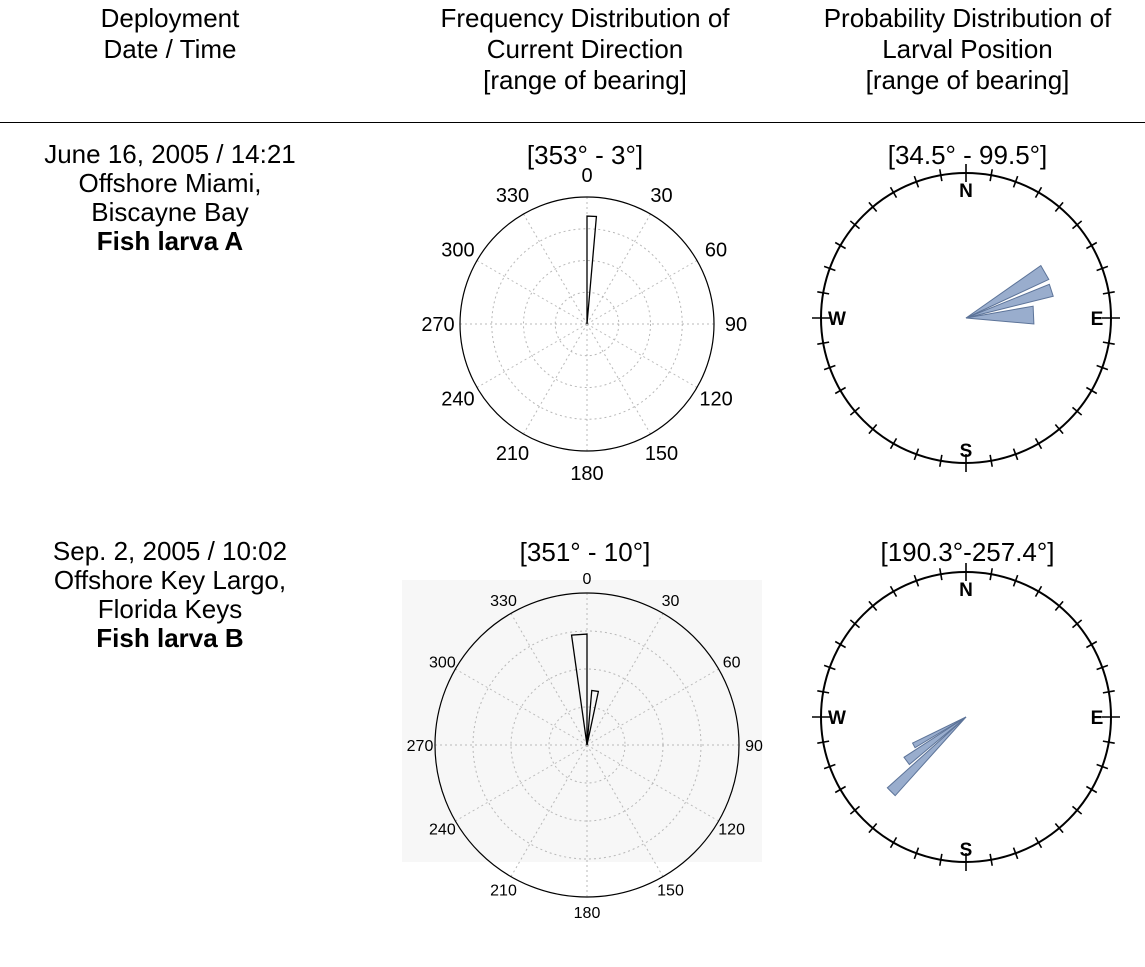 The height and width of the screenshot is (967, 1145). I want to click on header-line: Probability Distribution of, so click(967, 18).